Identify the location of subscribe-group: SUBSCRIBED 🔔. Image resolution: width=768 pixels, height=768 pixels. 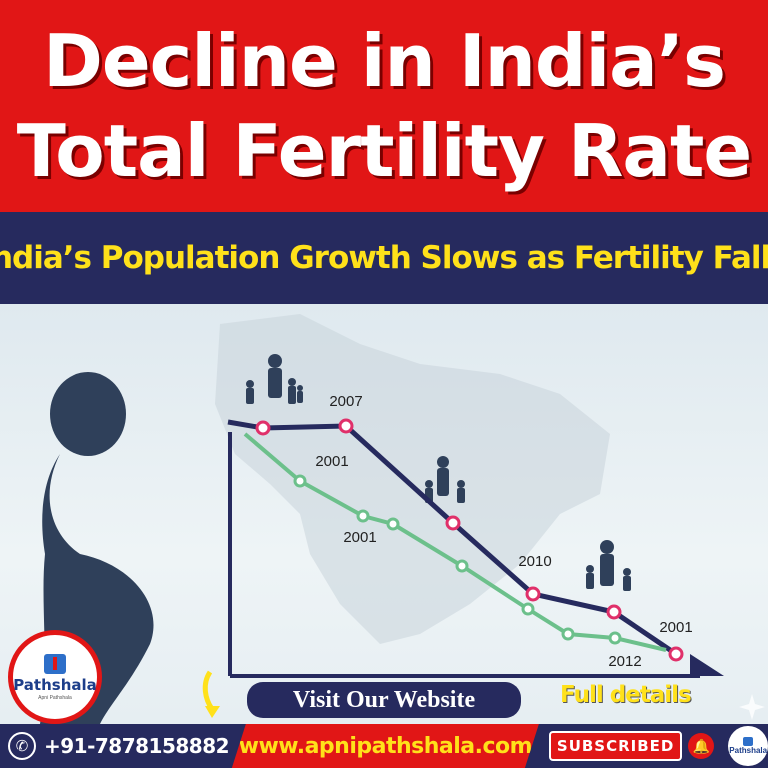
(631, 746).